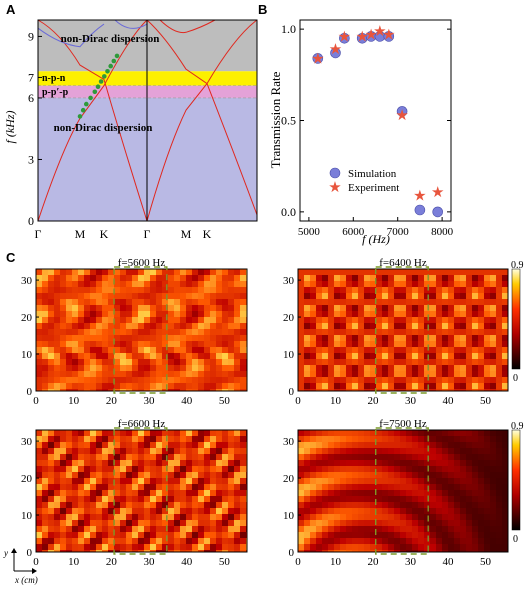  I want to click on x-tick-label: 50, so click(225, 401).